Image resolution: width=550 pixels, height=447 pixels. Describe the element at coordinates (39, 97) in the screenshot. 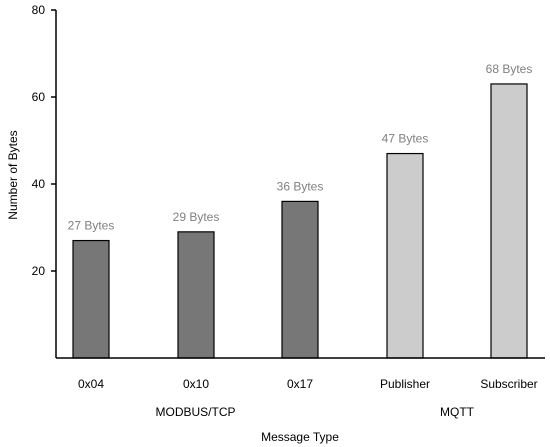

I see `y-tick-label: 60` at that location.